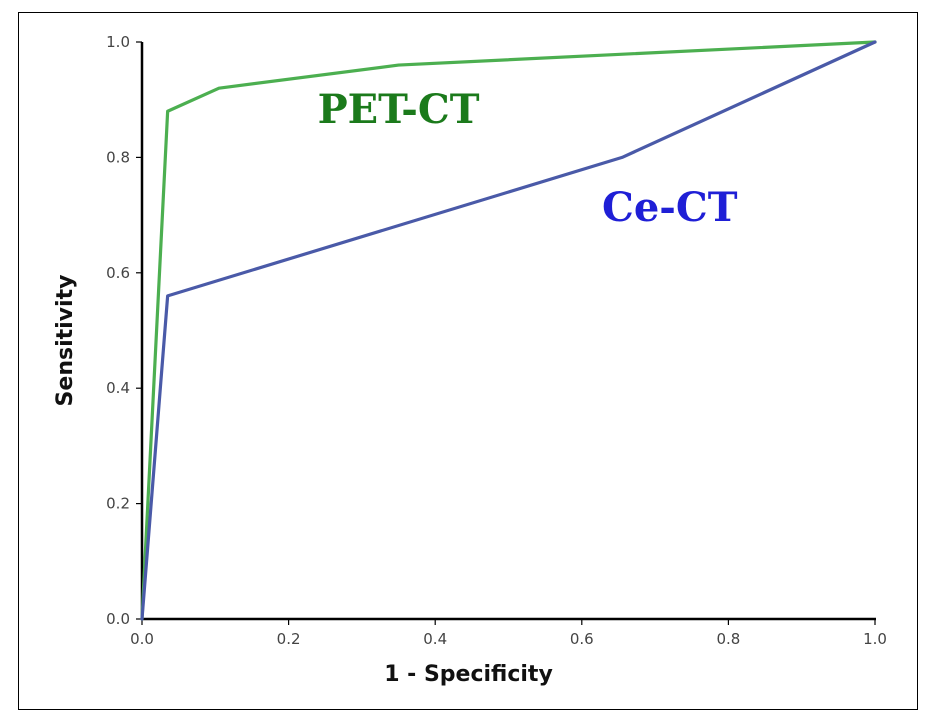 This screenshot has width=926, height=710. What do you see at coordinates (118, 619) in the screenshot?
I see `y-tick-label: 0.0` at bounding box center [118, 619].